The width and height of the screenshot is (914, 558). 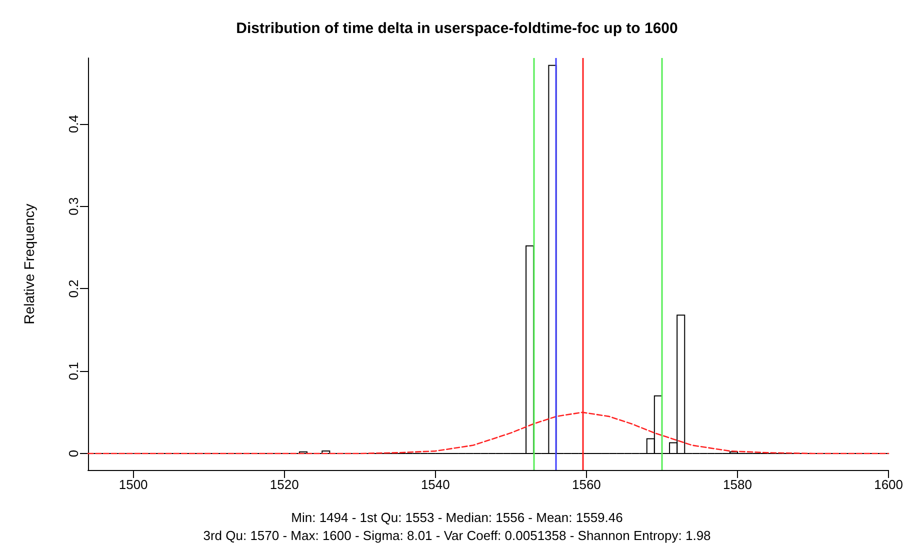 I want to click on x-tick-label: 1560, so click(x=586, y=484).